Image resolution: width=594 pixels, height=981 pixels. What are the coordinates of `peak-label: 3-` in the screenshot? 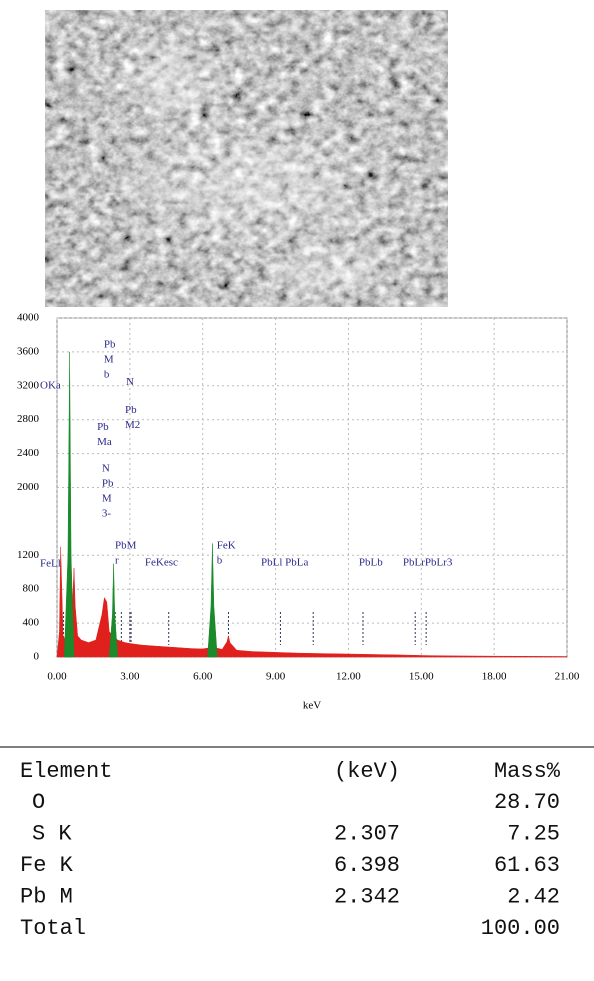 It's located at (107, 513).